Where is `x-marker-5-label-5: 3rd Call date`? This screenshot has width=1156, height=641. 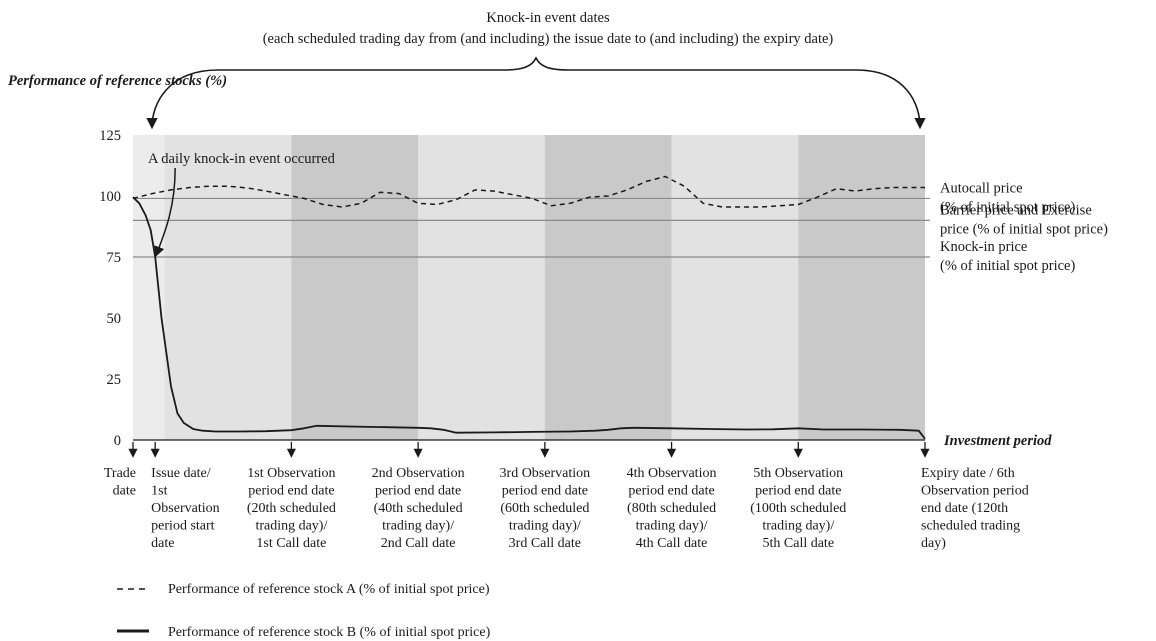 x-marker-5-label-5: 3rd Call date is located at coordinates (545, 543).